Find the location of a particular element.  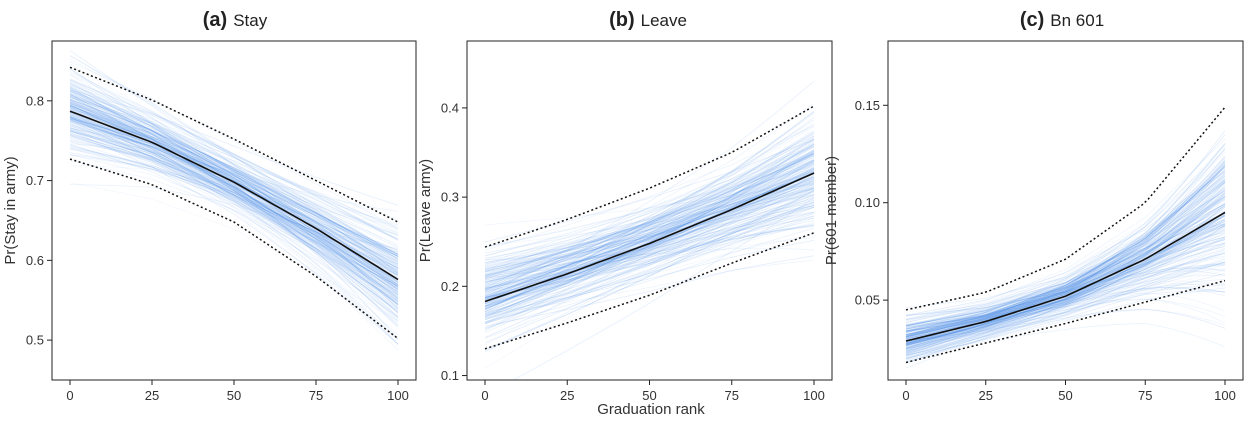

panel-title-tag: (b) is located at coordinates (622, 20).